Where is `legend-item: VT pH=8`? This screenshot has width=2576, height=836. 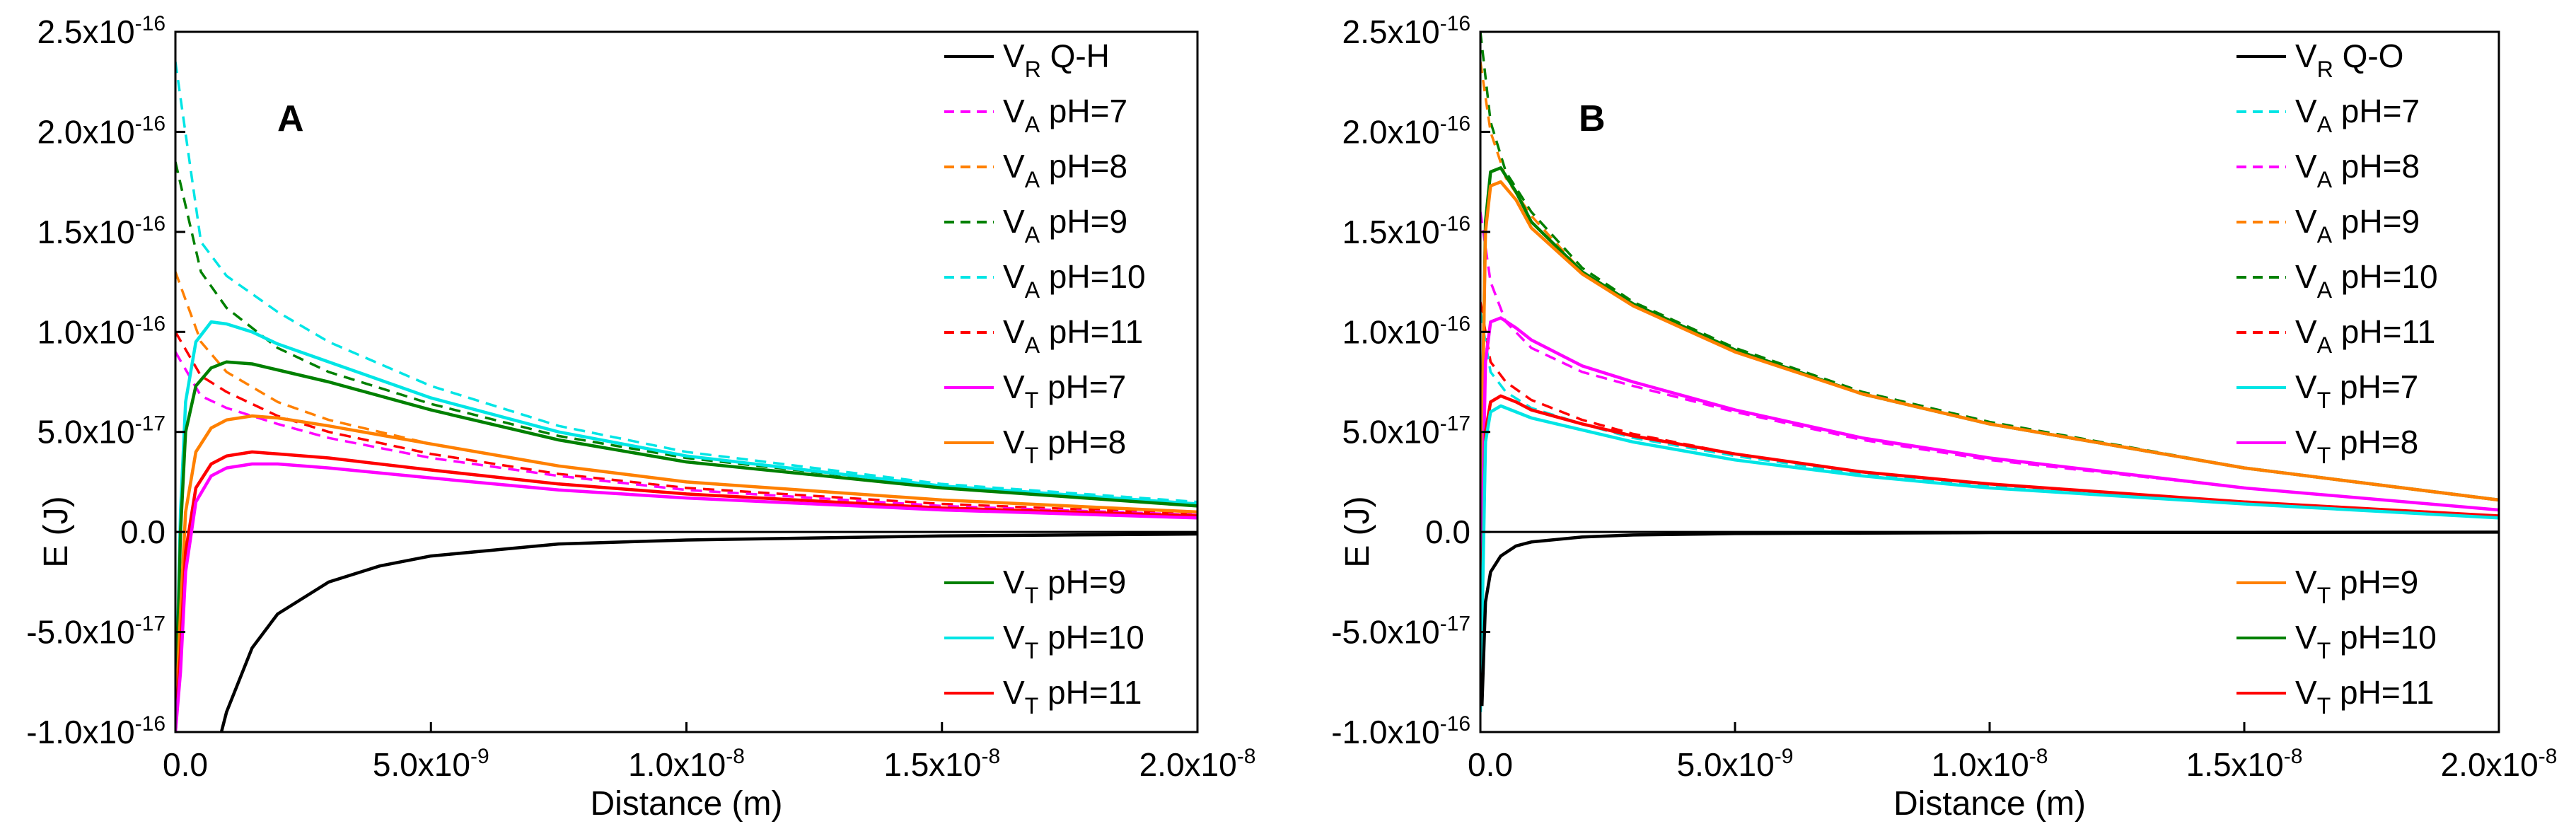
legend-item: VT pH=8 is located at coordinates (1035, 446).